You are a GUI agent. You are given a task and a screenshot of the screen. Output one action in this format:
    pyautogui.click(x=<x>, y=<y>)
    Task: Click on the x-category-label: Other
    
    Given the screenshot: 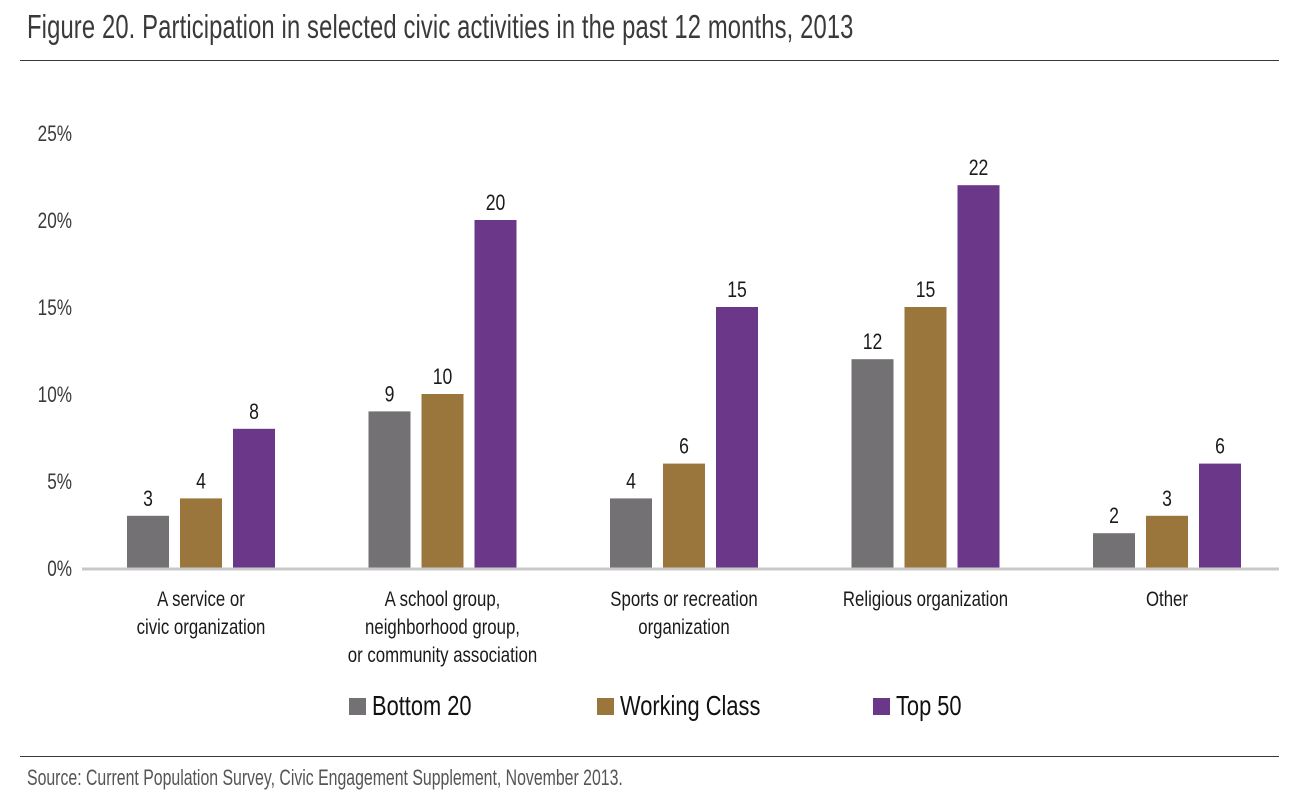 What is the action you would take?
    pyautogui.click(x=1167, y=599)
    